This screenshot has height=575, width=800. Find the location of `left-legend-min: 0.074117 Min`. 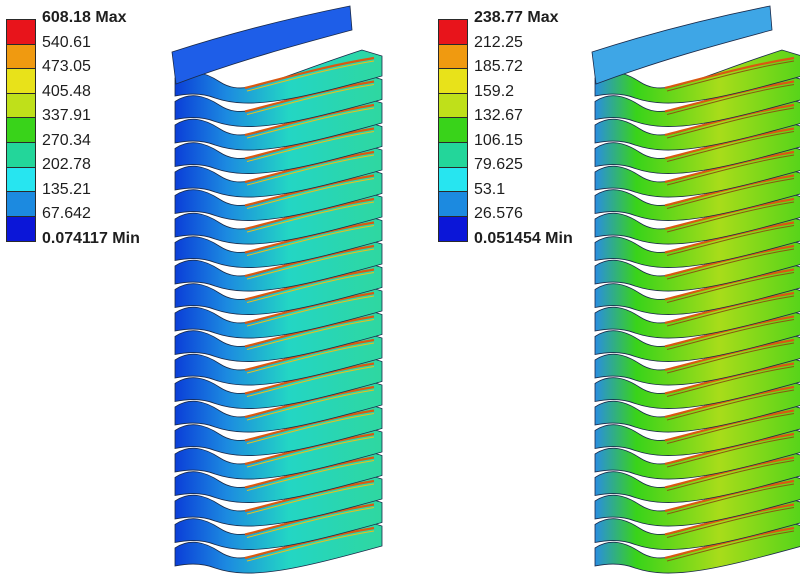

left-legend-min: 0.074117 Min is located at coordinates (91, 238).